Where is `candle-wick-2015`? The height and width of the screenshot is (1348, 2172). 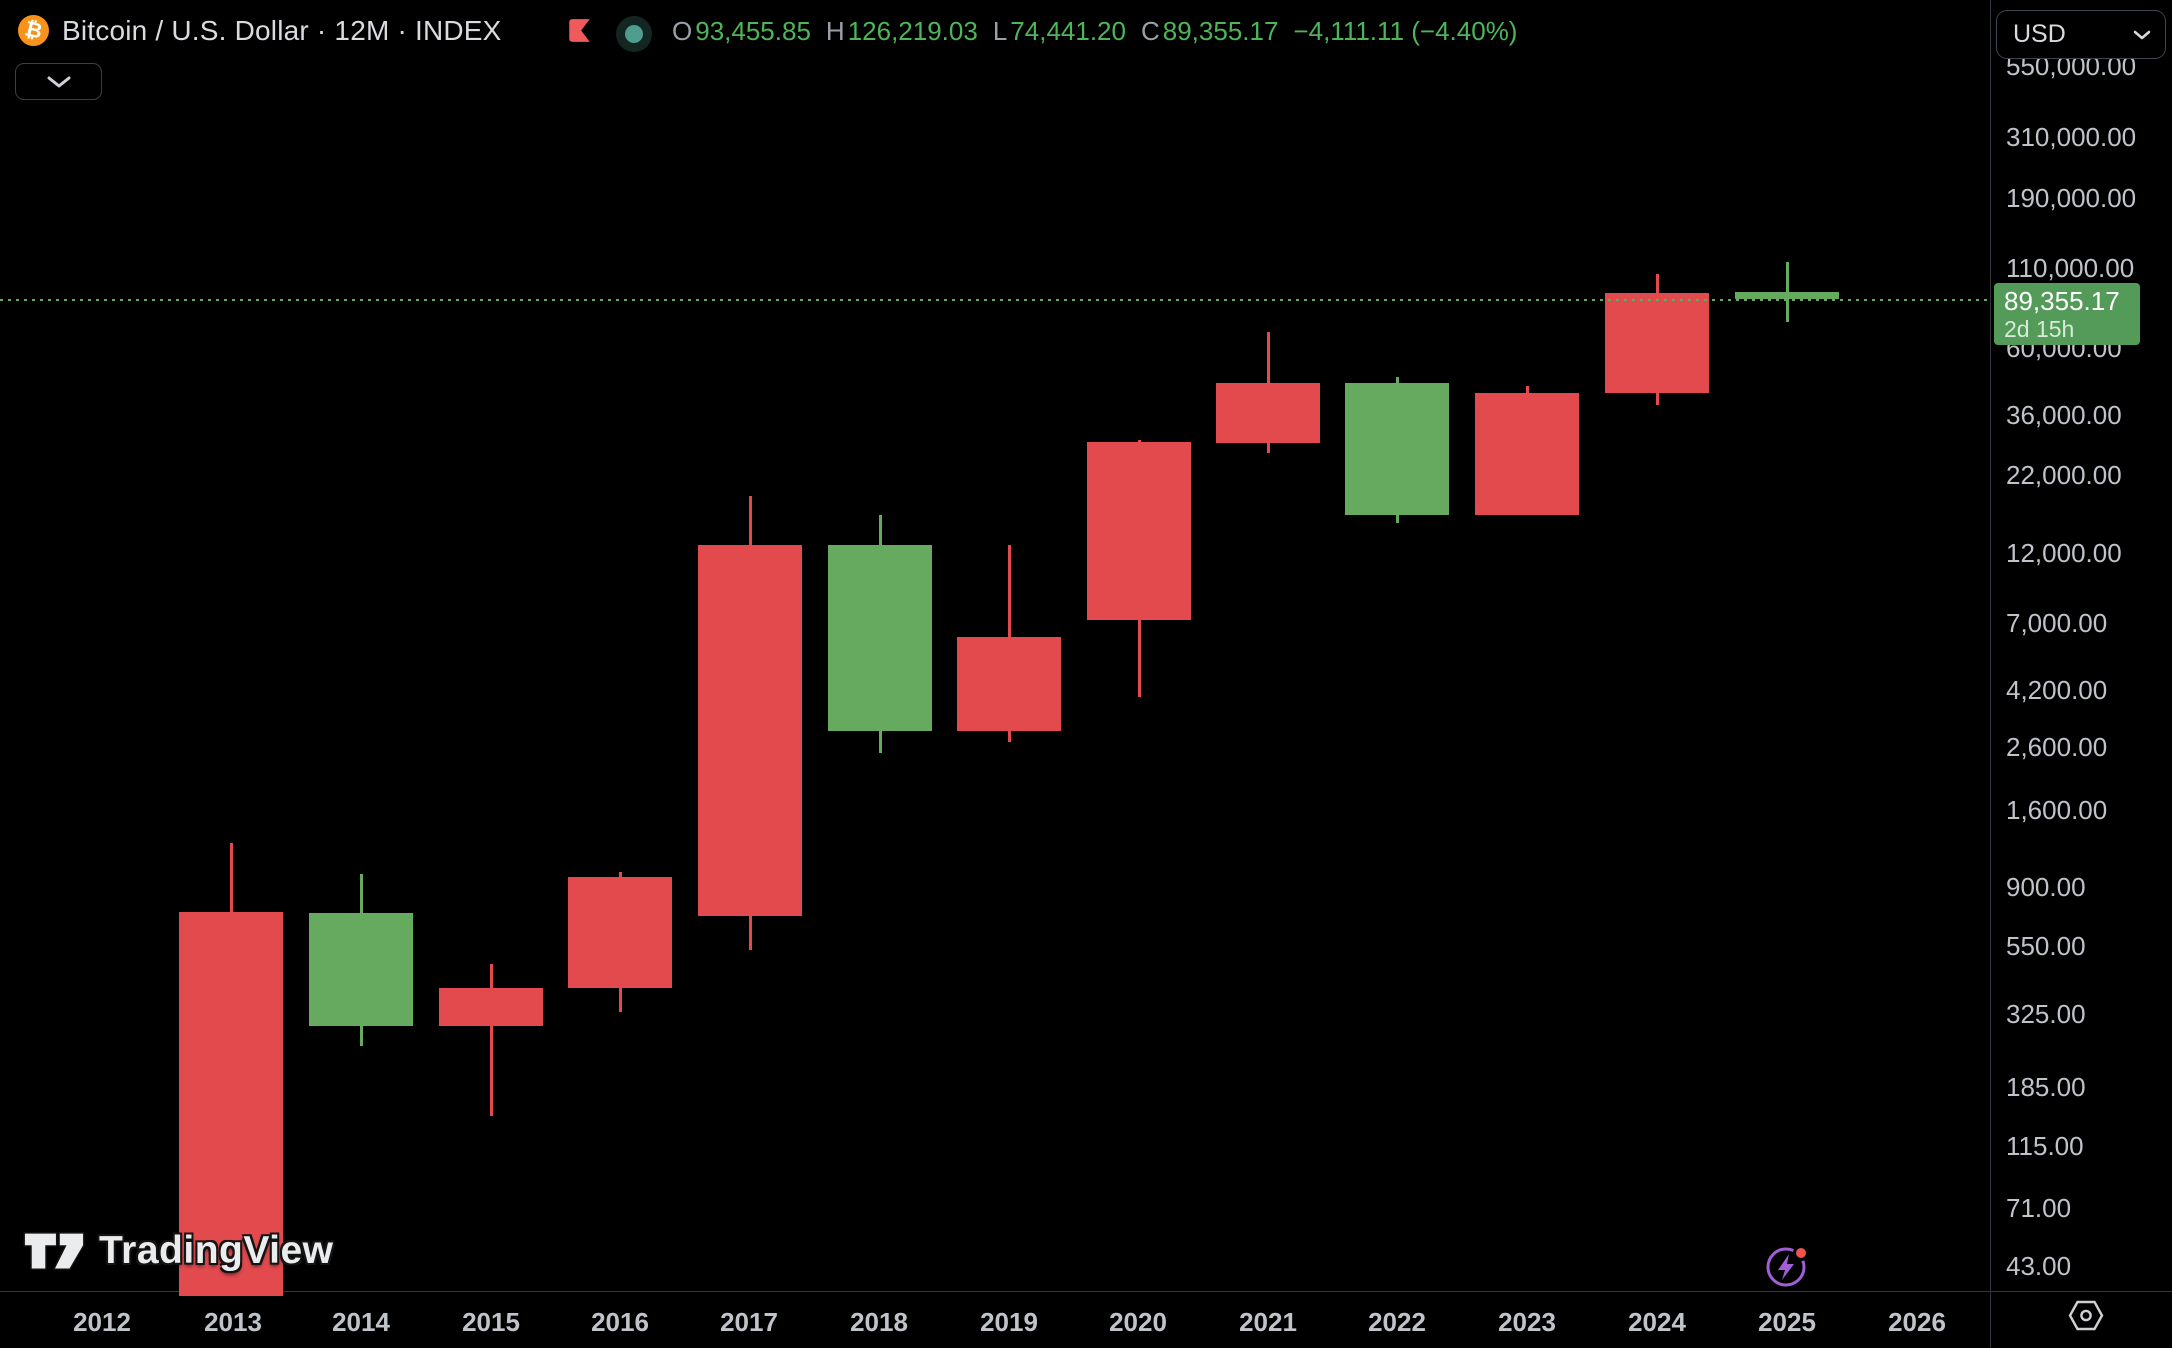
candle-wick-2015 is located at coordinates (491, 1040).